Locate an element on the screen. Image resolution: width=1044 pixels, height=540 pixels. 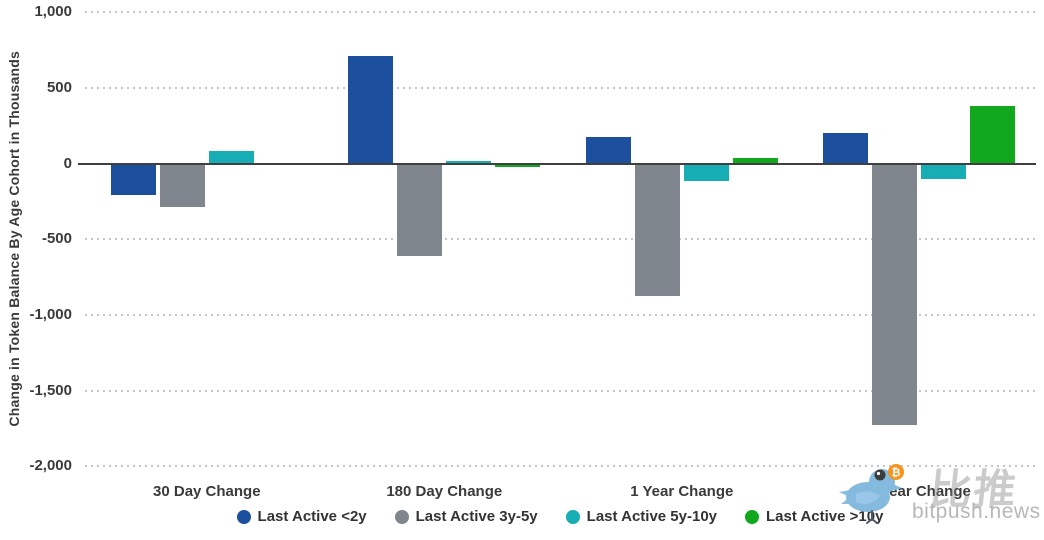
x-axis-label: 30 Day Change is located at coordinates (207, 491).